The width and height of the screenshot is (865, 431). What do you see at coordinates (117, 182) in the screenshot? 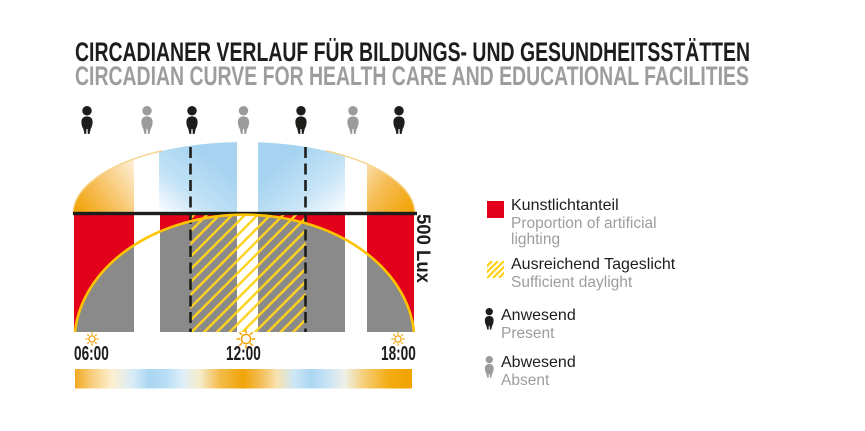
I see `outer-arc-edge-left` at bounding box center [117, 182].